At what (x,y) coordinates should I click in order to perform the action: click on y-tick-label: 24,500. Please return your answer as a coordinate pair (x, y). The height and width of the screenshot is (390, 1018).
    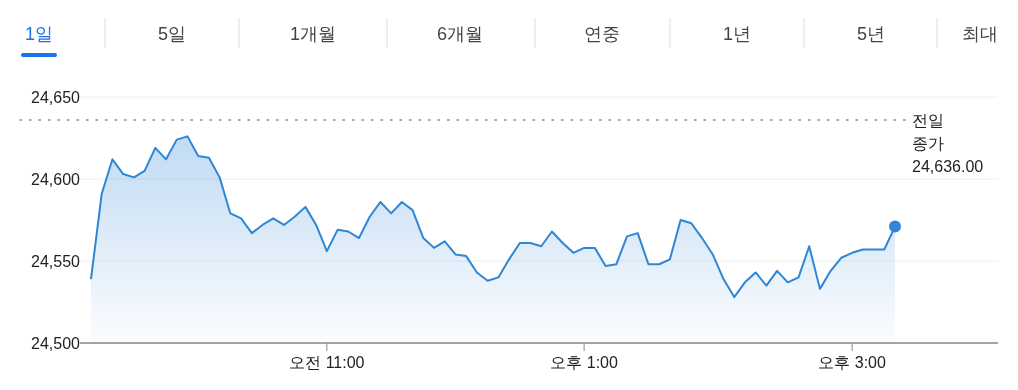
    Looking at the image, I should click on (56, 343).